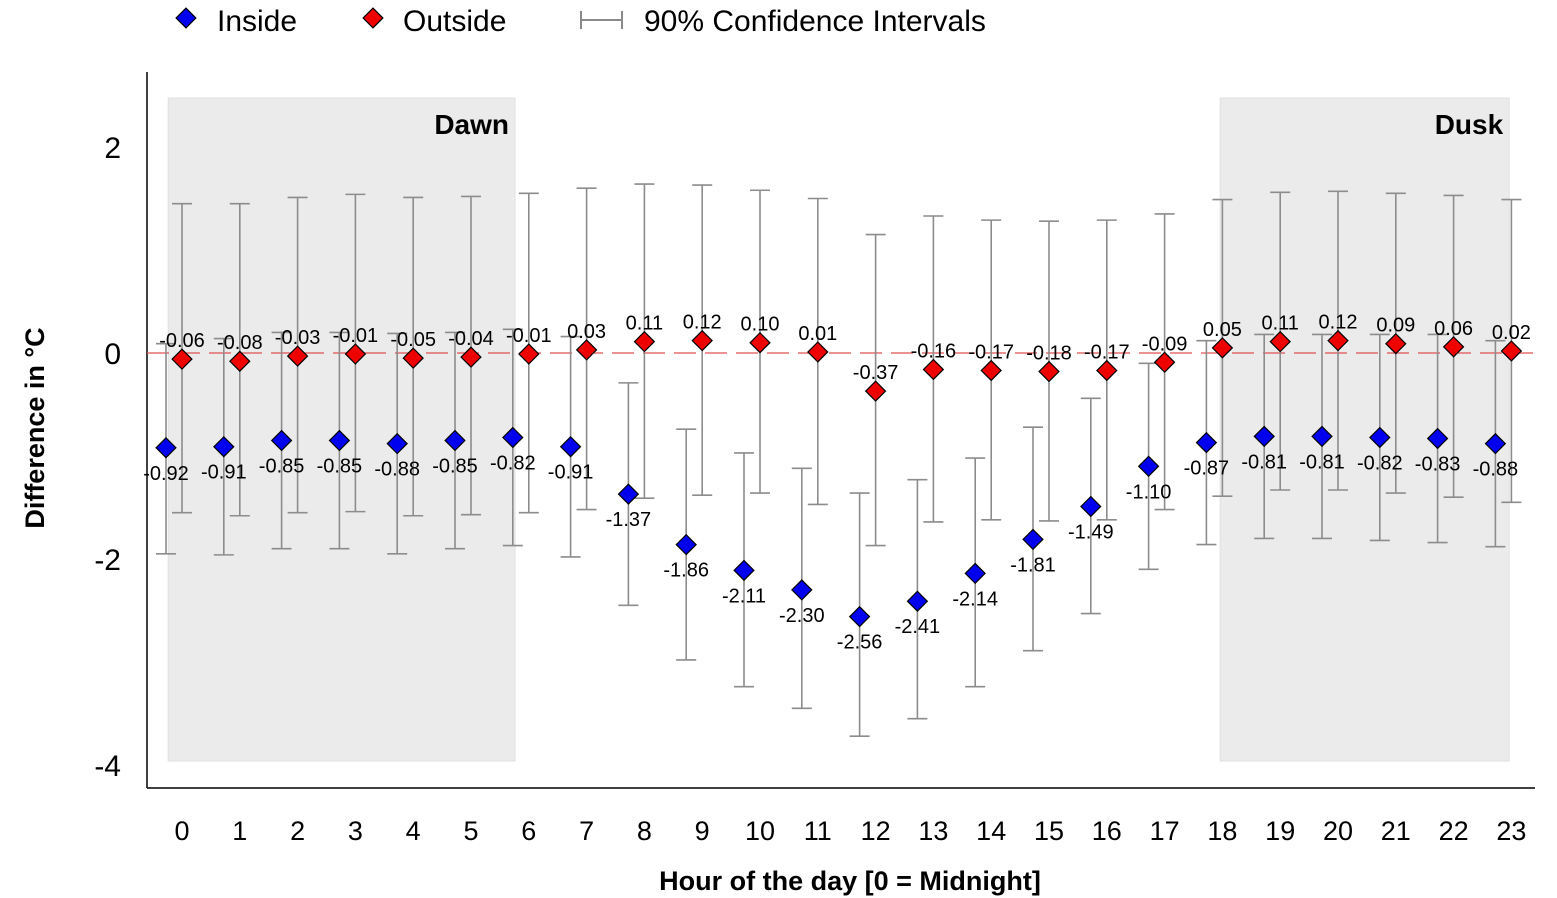 The image size is (1557, 898). I want to click on x-tick-label: 22, so click(1454, 831).